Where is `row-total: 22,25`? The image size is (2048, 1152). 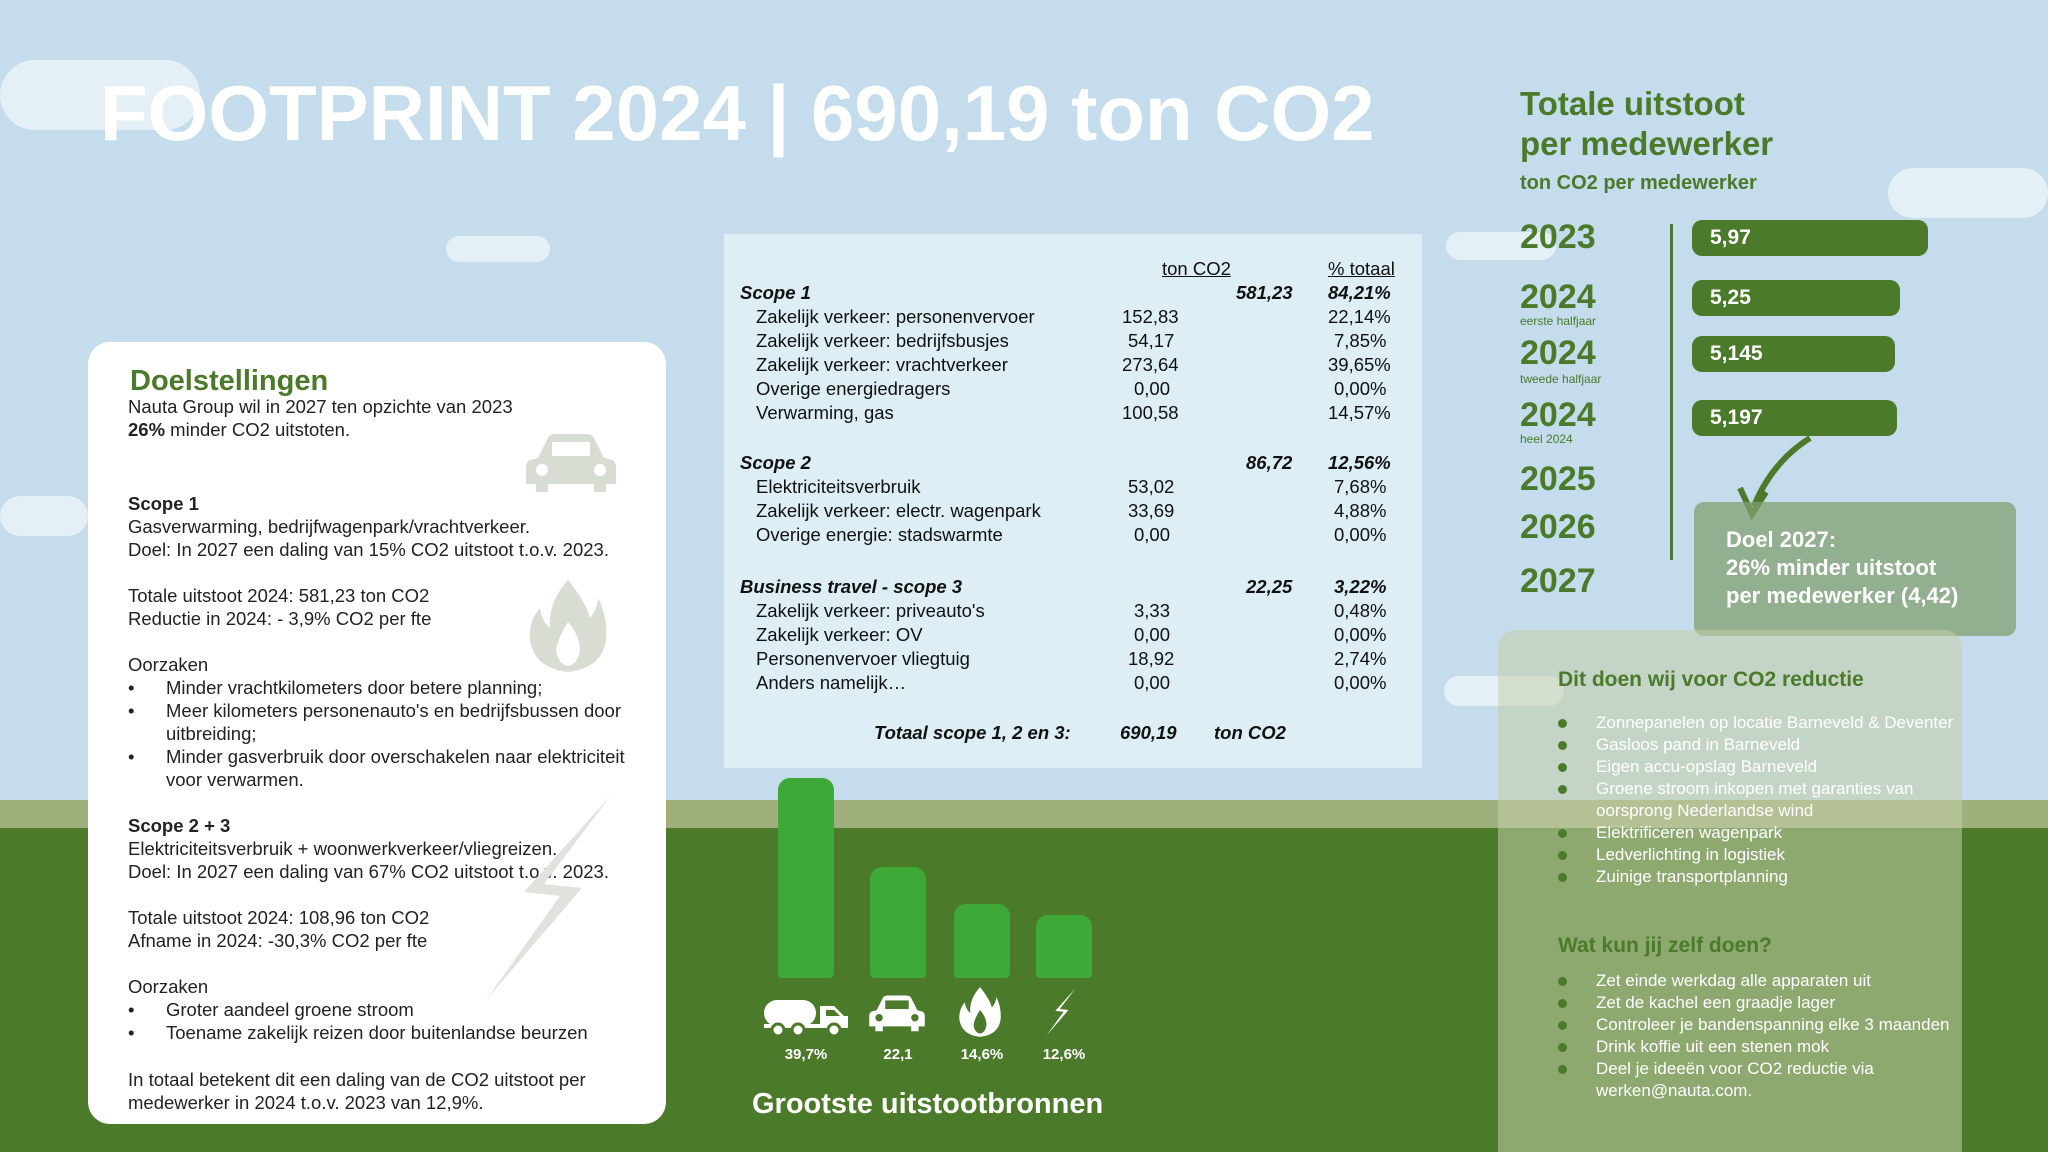
row-total: 22,25 is located at coordinates (1269, 586).